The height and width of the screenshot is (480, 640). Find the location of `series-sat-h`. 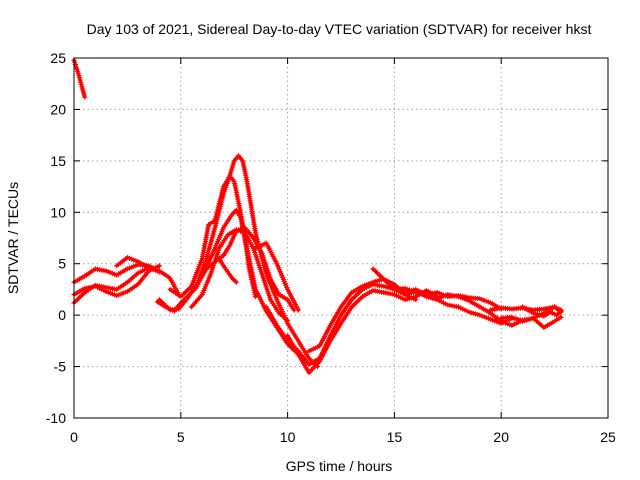

series-sat-h is located at coordinates (213, 236).